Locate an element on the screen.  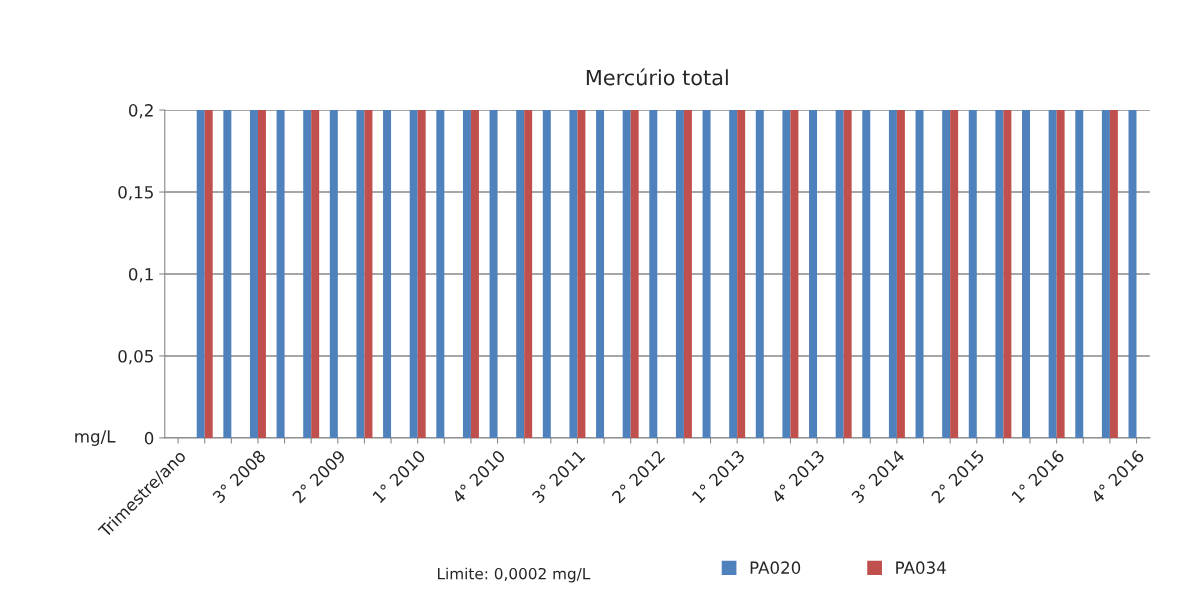
y-tick-label: 0,15 is located at coordinates (135, 193).